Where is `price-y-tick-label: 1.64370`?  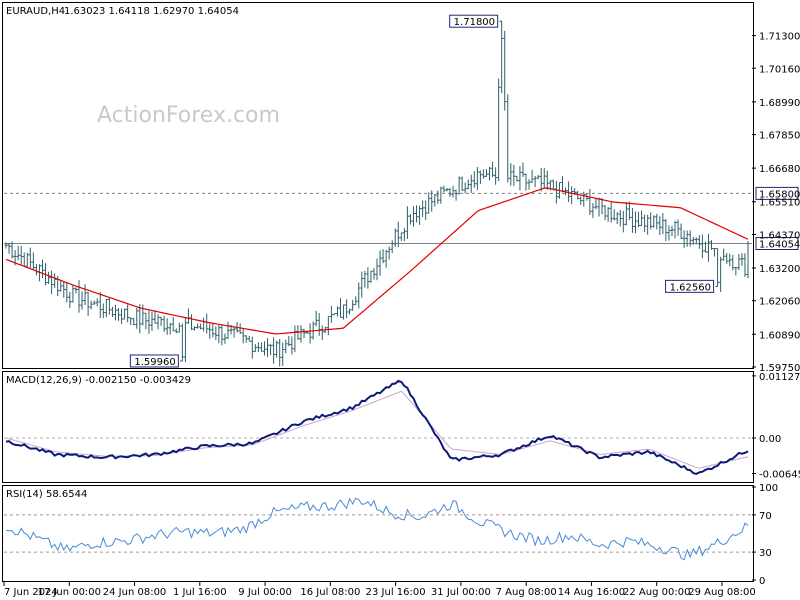
price-y-tick-label: 1.64370 is located at coordinates (779, 235).